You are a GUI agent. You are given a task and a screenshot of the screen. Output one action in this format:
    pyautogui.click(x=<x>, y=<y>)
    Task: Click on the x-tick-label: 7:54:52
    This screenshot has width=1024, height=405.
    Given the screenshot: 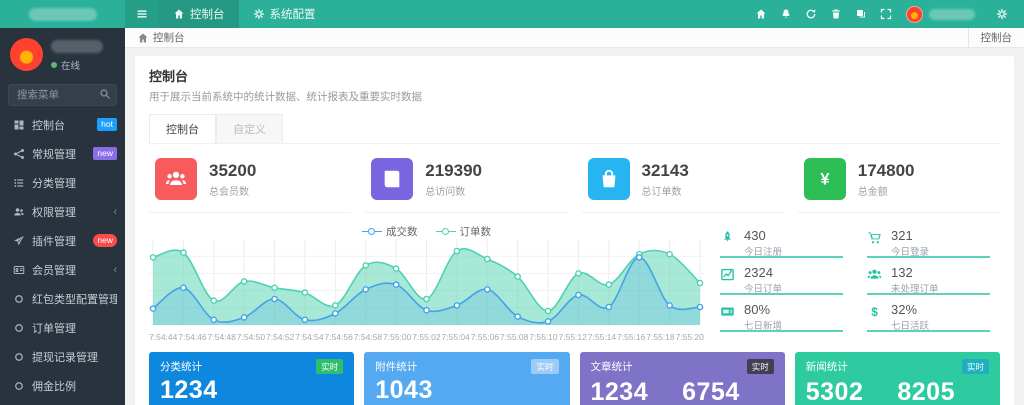 What is the action you would take?
    pyautogui.click(x=280, y=337)
    